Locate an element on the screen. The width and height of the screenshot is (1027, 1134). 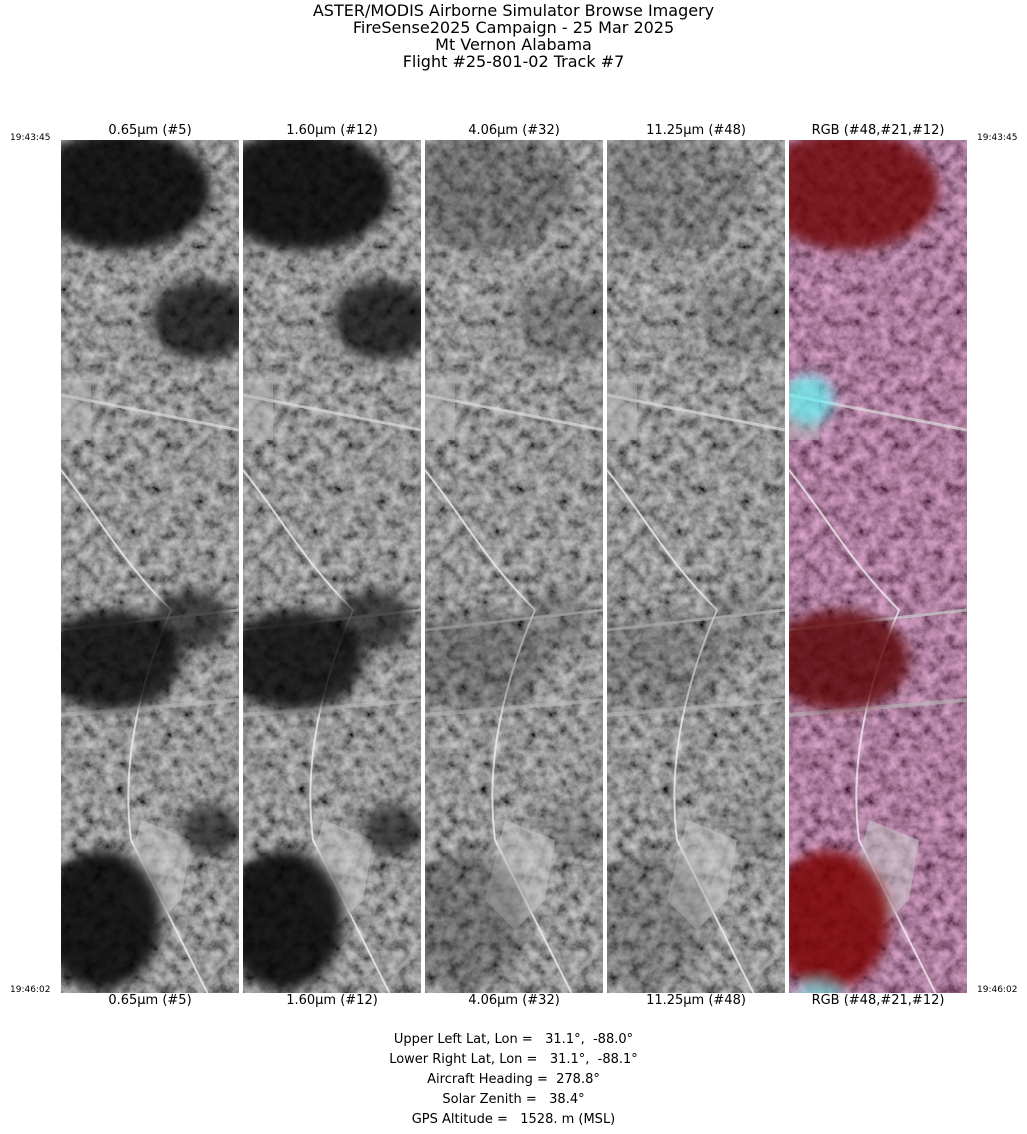
info-line: GPS Altitude = 1528. m (MSL) is located at coordinates (513, 1119).